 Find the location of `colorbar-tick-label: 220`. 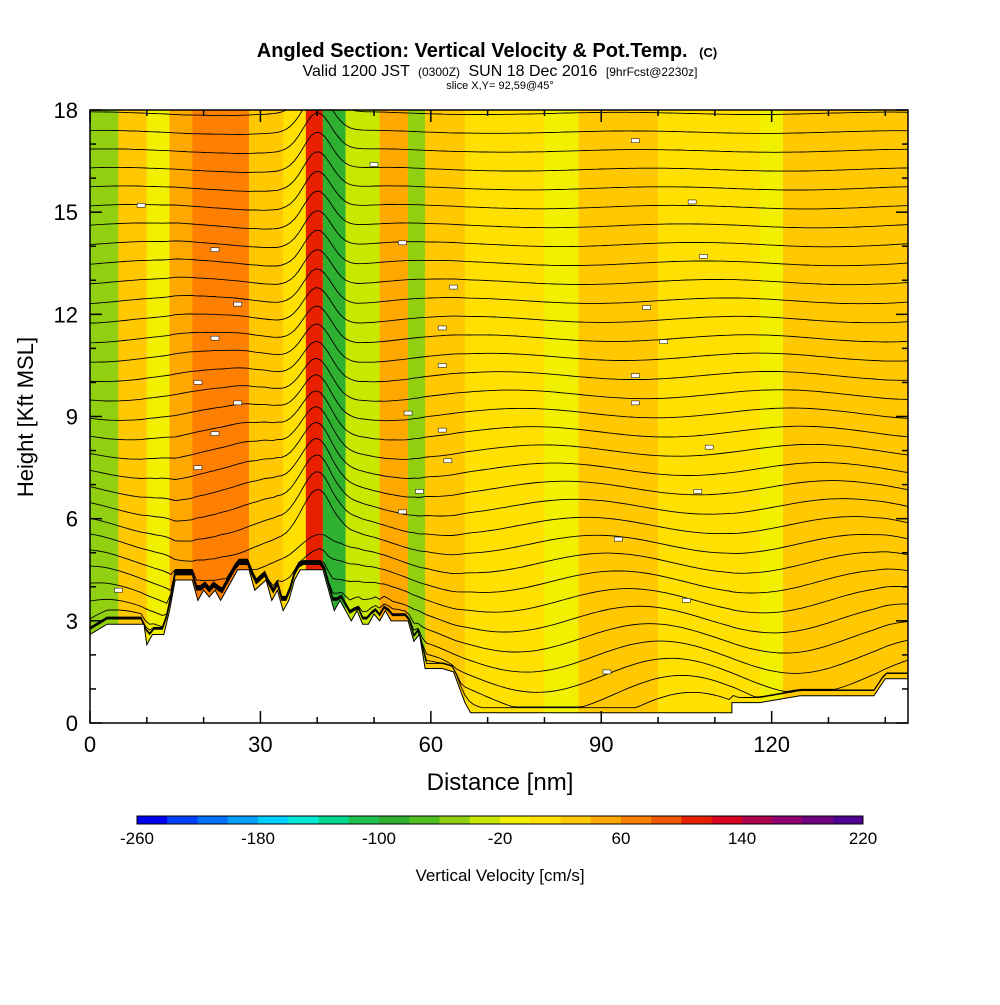

colorbar-tick-label: 220 is located at coordinates (863, 838).